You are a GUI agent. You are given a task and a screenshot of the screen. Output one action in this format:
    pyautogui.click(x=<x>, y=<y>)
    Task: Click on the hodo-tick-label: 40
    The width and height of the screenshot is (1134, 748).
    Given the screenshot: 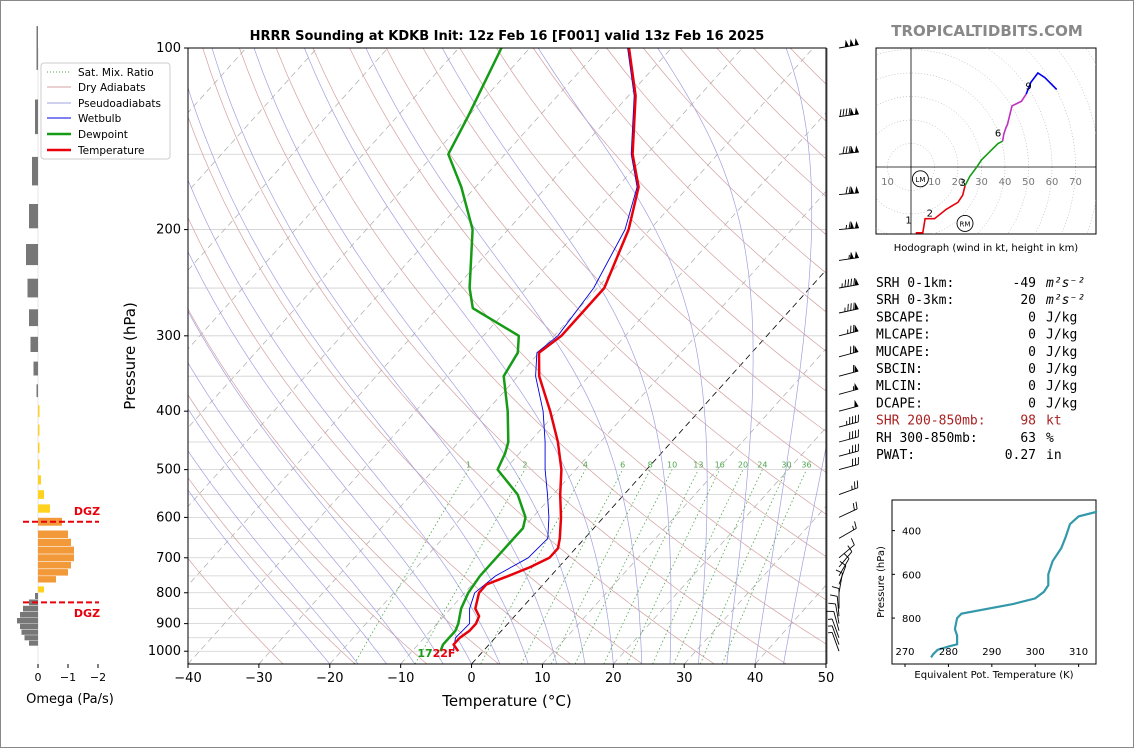 What is the action you would take?
    pyautogui.click(x=1005, y=182)
    